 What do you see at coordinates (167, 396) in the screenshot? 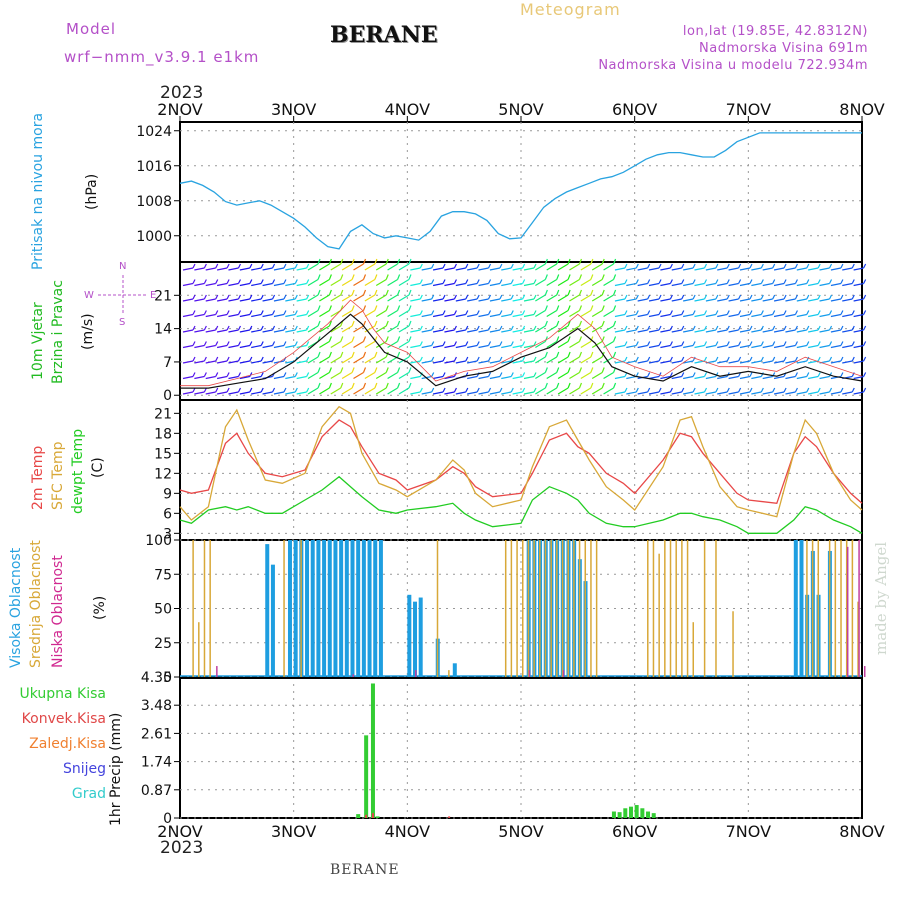
I see `y-tick-label: 0` at bounding box center [167, 396].